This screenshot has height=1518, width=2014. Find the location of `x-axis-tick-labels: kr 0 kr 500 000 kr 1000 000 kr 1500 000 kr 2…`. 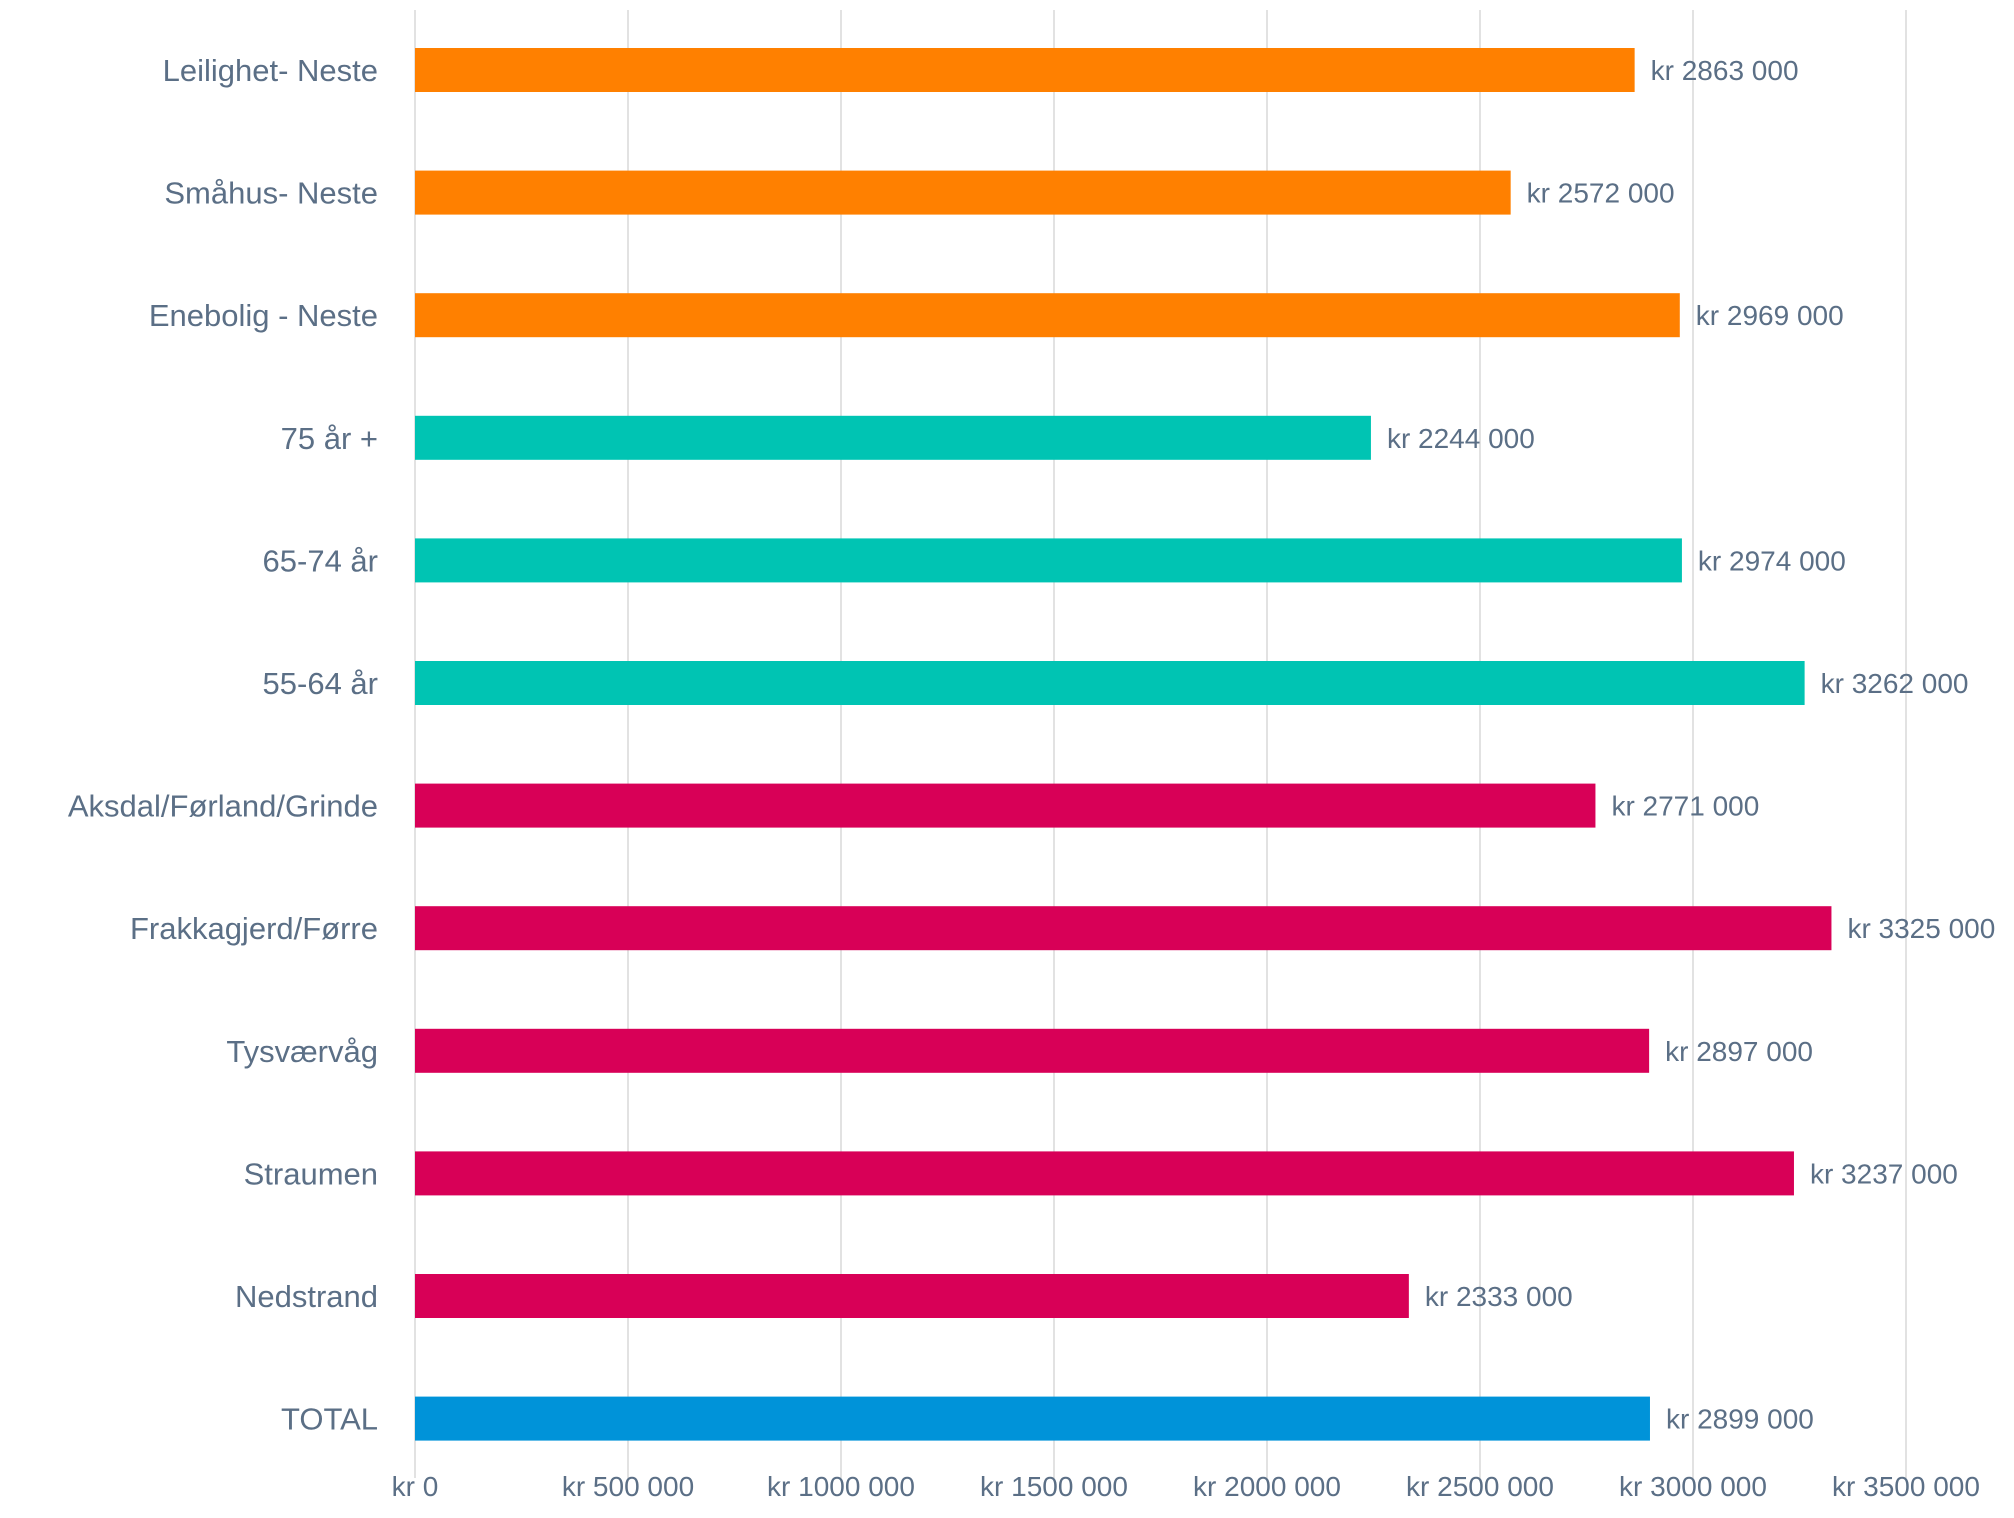

x-axis-tick-labels: kr 0 kr 500 000 kr 1000 000 kr 1500 000 kr 2… is located at coordinates (1186, 1486).